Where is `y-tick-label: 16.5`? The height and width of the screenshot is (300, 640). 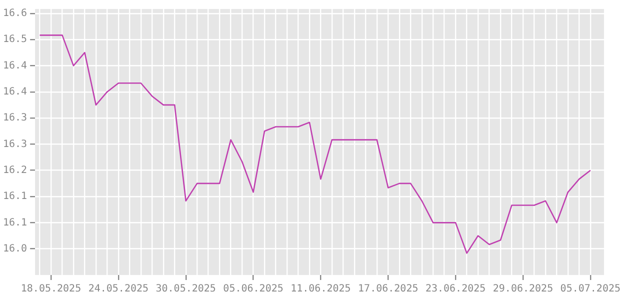
y-tick-label: 16.5 is located at coordinates (15, 40).